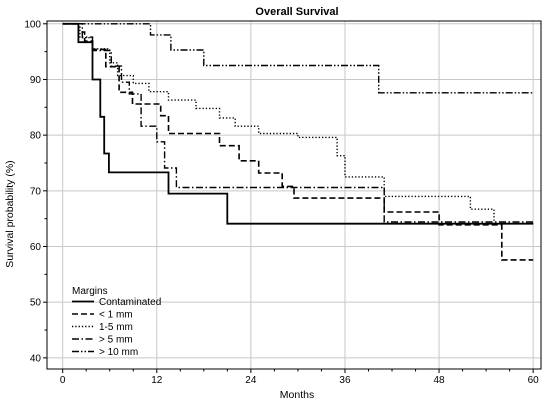 This screenshot has height=404, width=550. What do you see at coordinates (251, 380) in the screenshot?
I see `x-tick-label: 24` at bounding box center [251, 380].